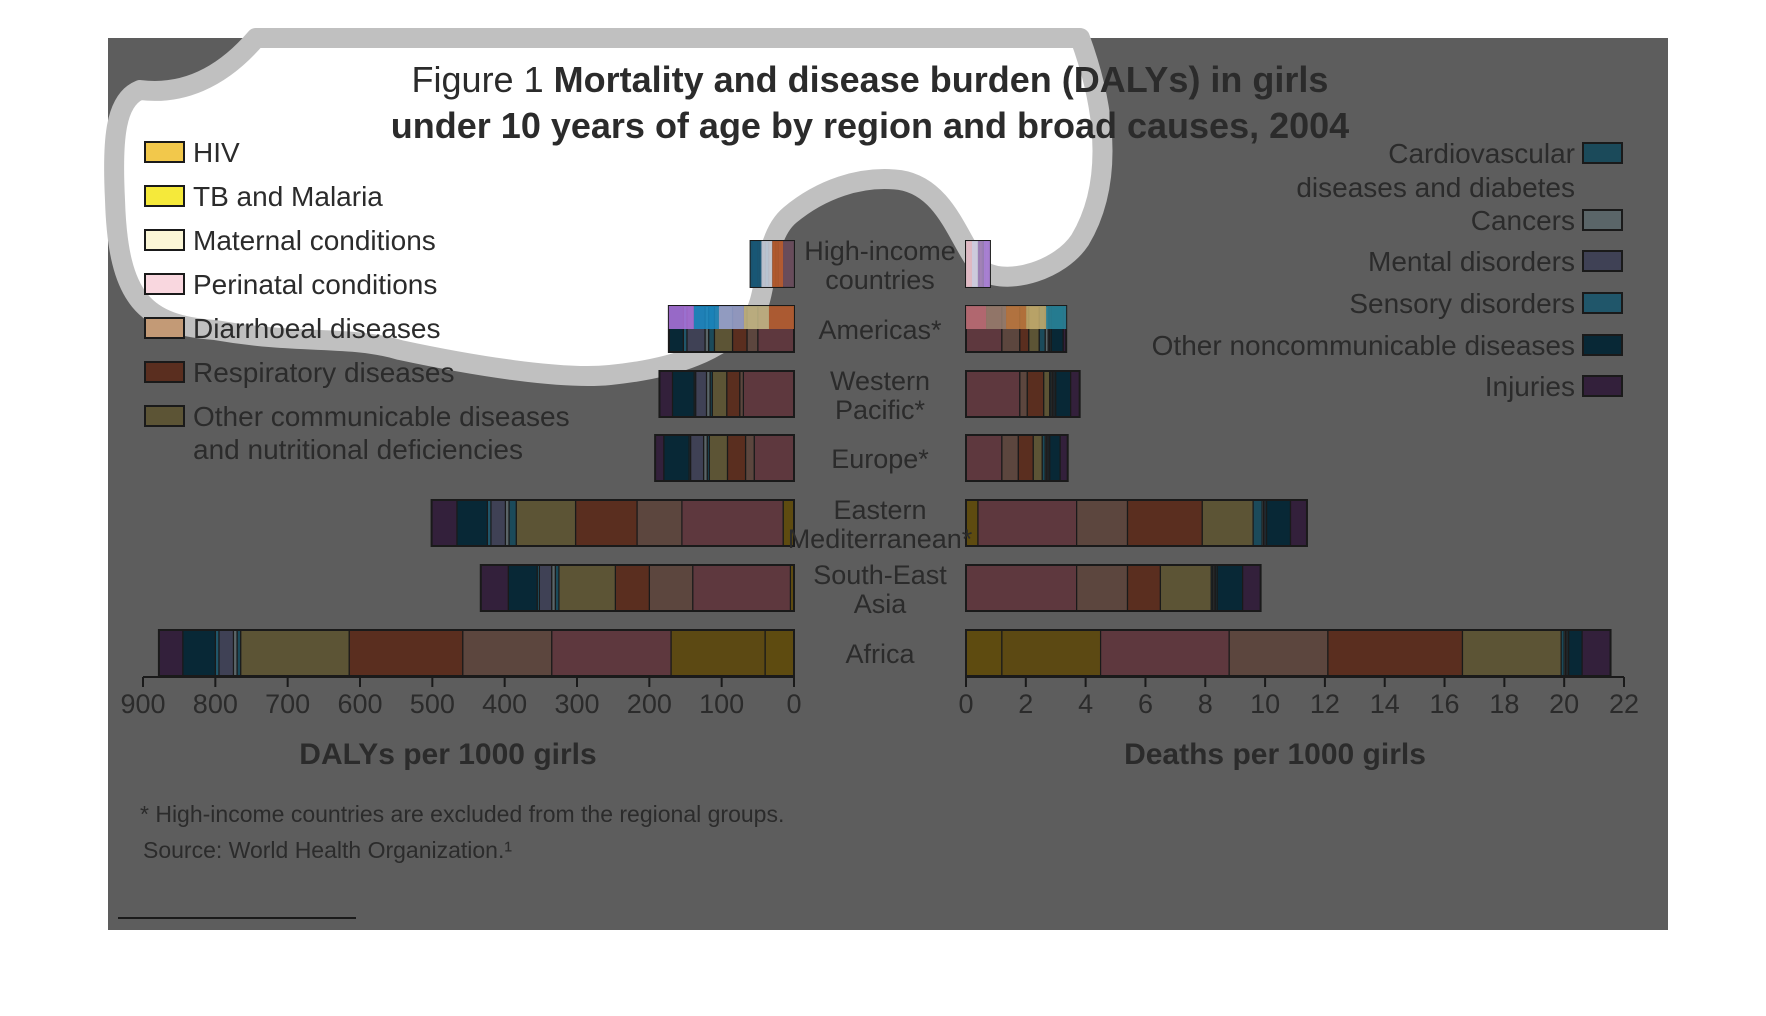 This screenshot has width=1766, height=1016. Describe the element at coordinates (1504, 704) in the screenshot. I see `deaths-tick-label-9: 18` at that location.